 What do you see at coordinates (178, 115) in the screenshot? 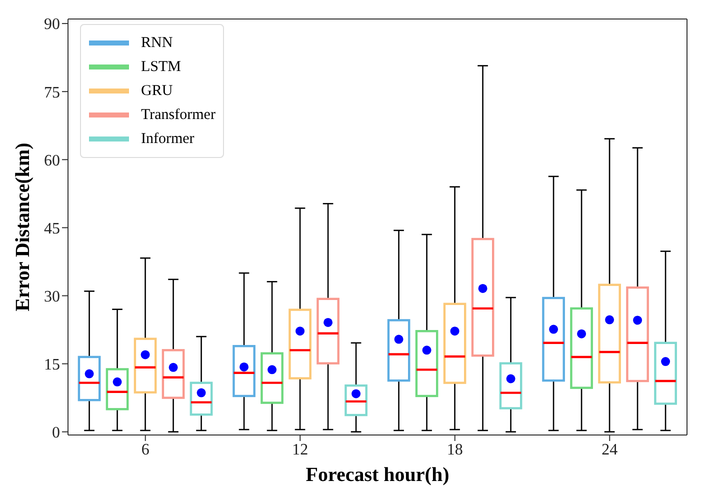
I see `legend-label: Transformer` at bounding box center [178, 115].